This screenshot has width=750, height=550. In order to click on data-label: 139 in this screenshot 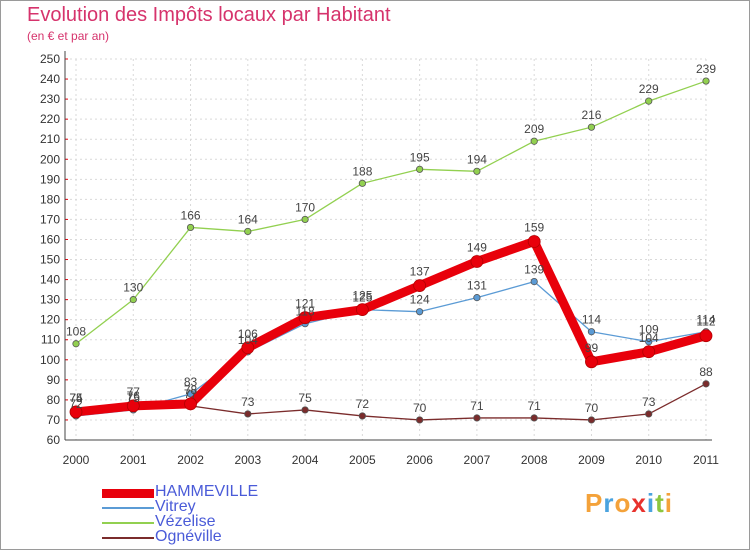, I will do `click(534, 270)`.